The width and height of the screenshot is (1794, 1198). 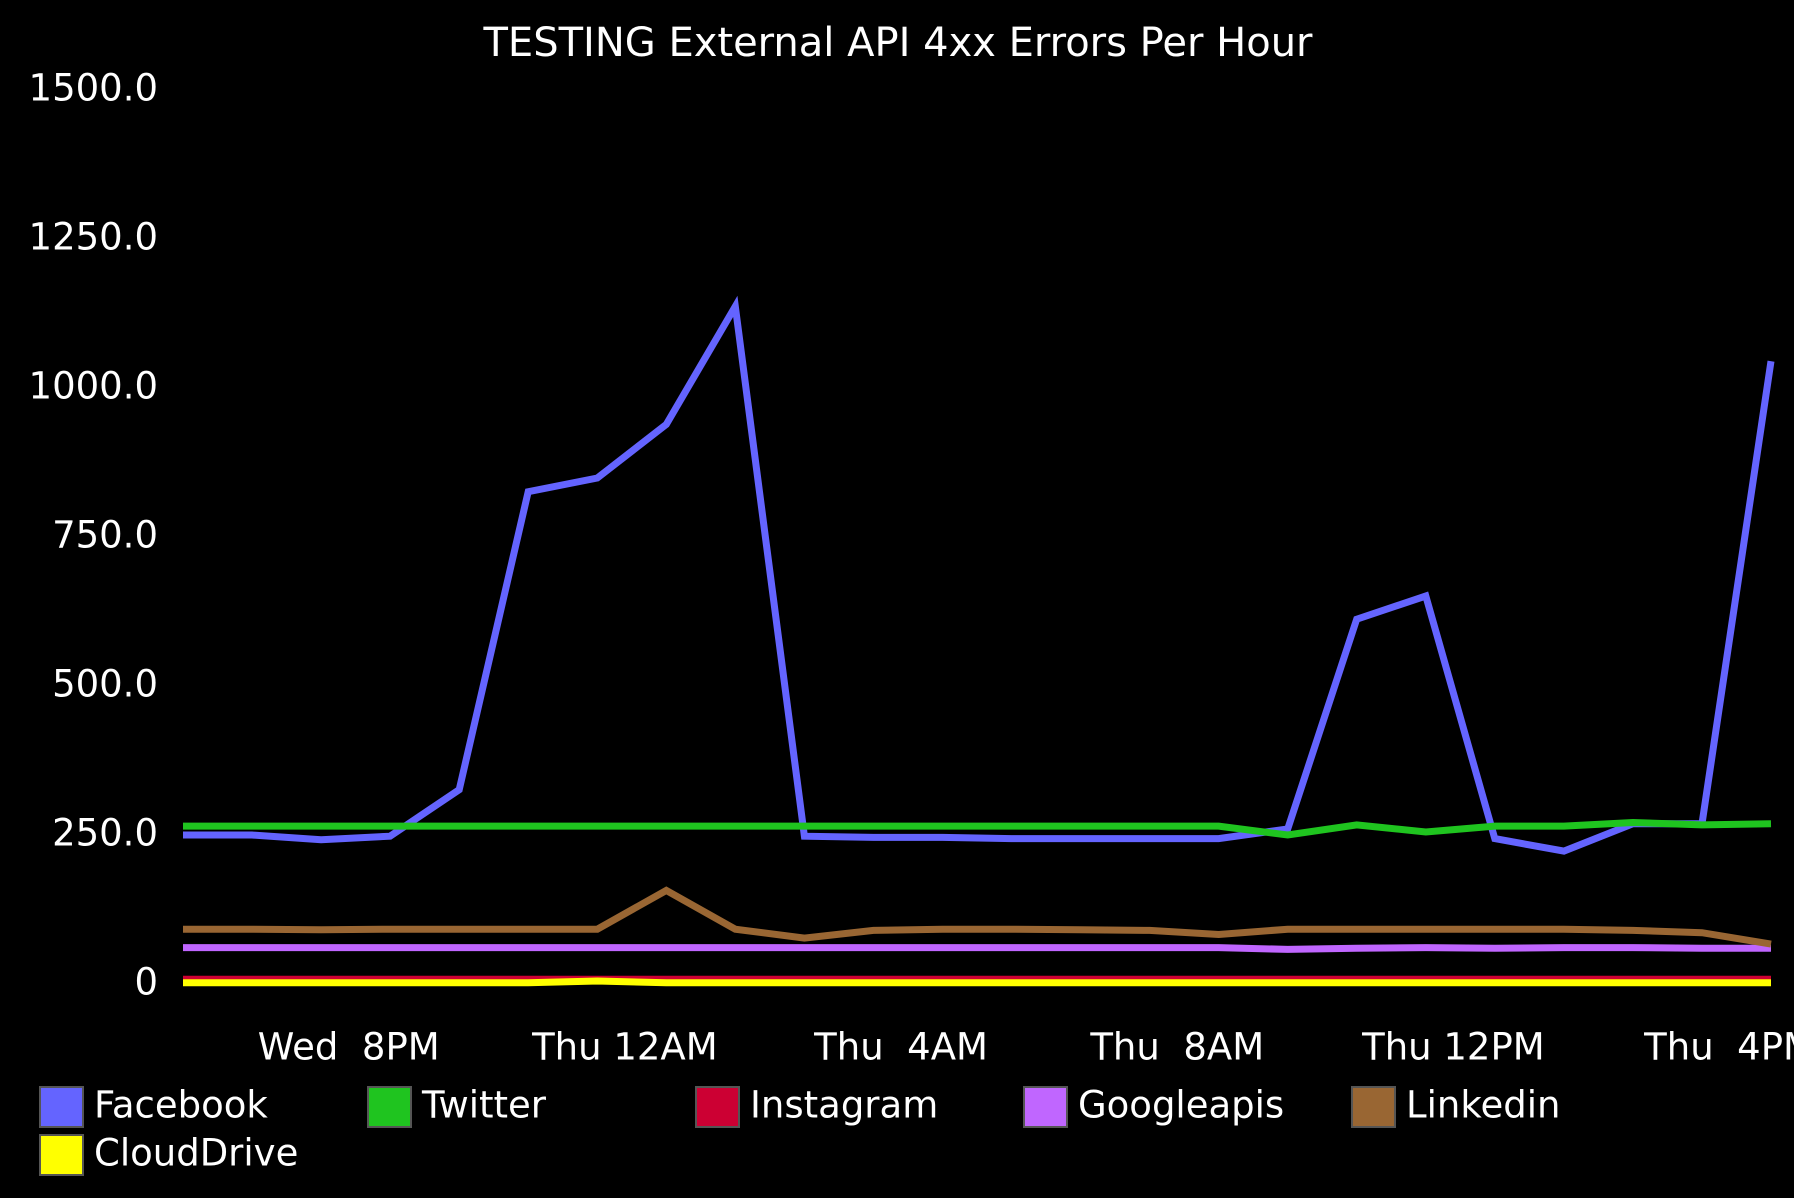 I want to click on x-tick-label: Thu 12AM, so click(x=624, y=1047).